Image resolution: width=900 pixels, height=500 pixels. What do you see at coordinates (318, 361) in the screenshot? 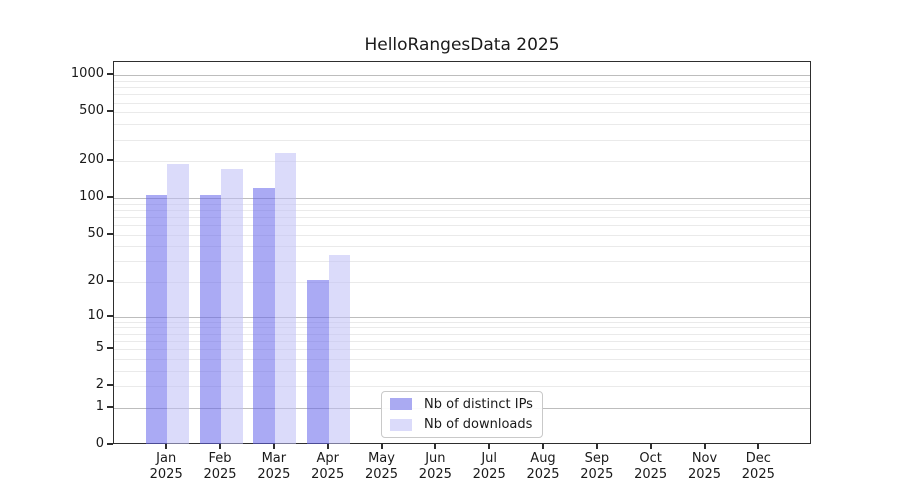
I see `bar-distinct-ips-apr` at bounding box center [318, 361].